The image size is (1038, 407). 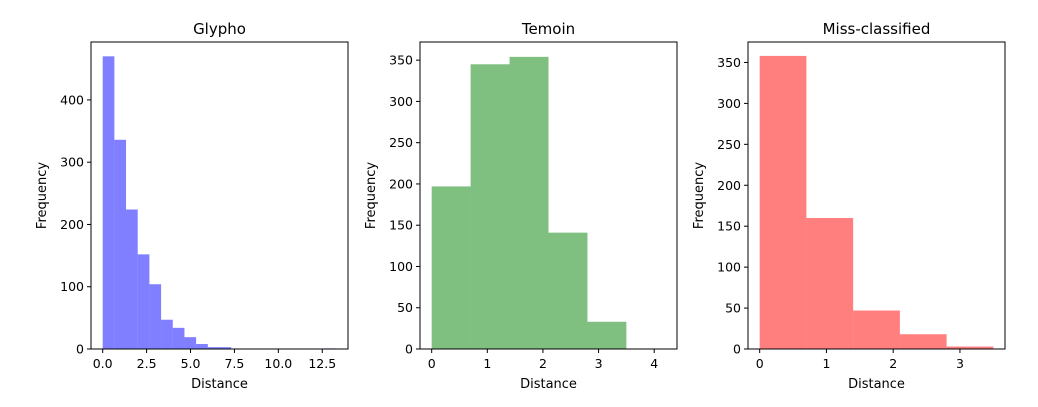 I want to click on miss-classified-y-tick-label: 50, so click(x=733, y=308).